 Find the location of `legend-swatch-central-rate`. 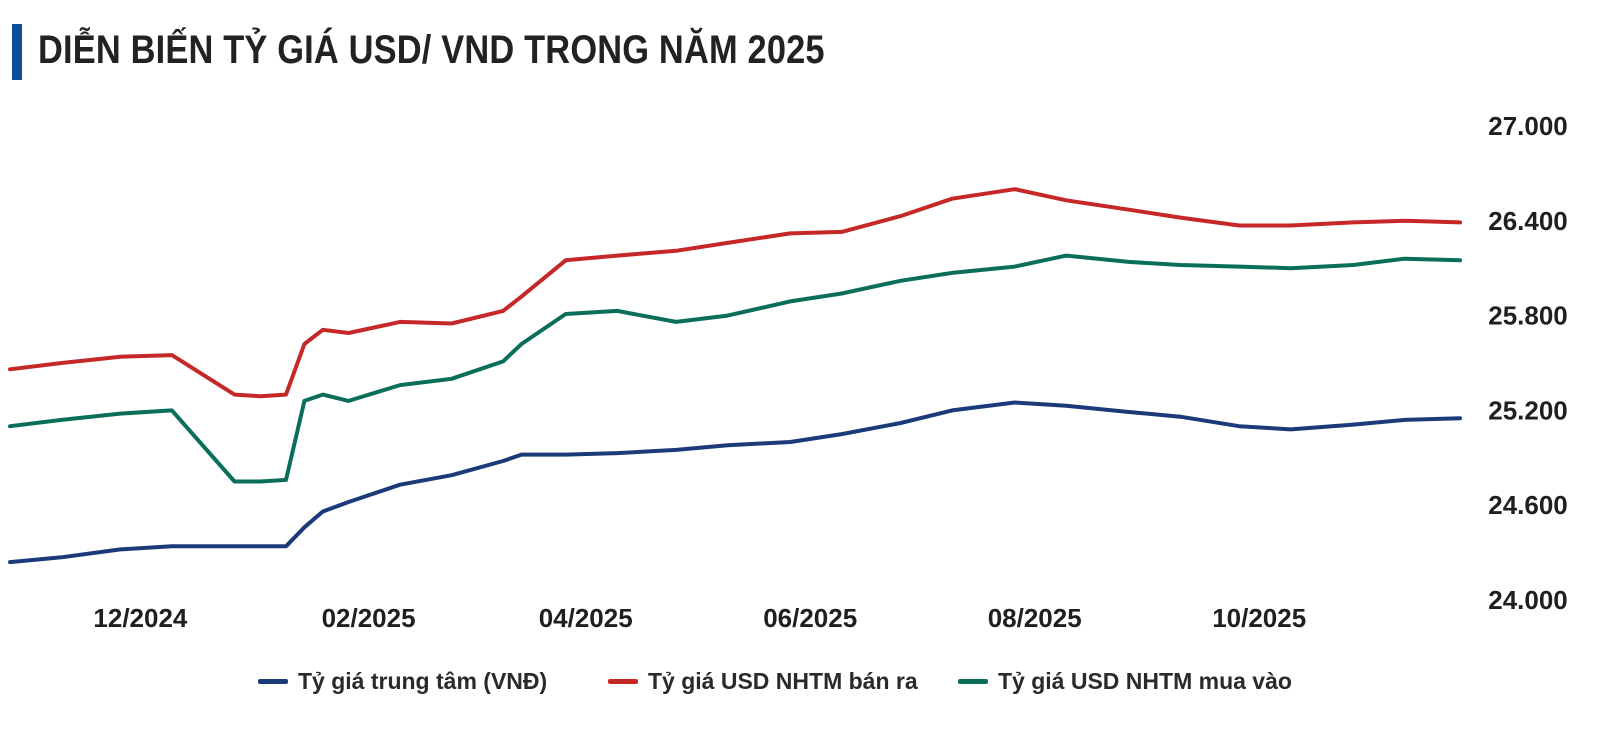

legend-swatch-central-rate is located at coordinates (273, 681).